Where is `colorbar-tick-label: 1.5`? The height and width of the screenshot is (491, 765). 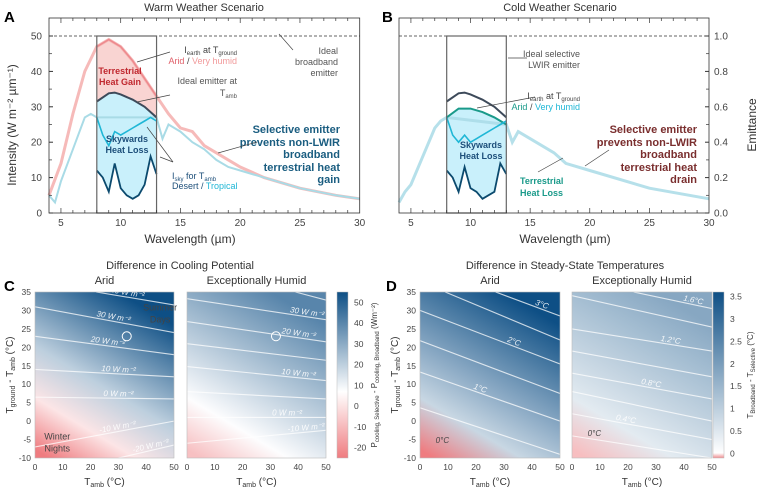
colorbar-tick-label: 1.5 is located at coordinates (736, 386).